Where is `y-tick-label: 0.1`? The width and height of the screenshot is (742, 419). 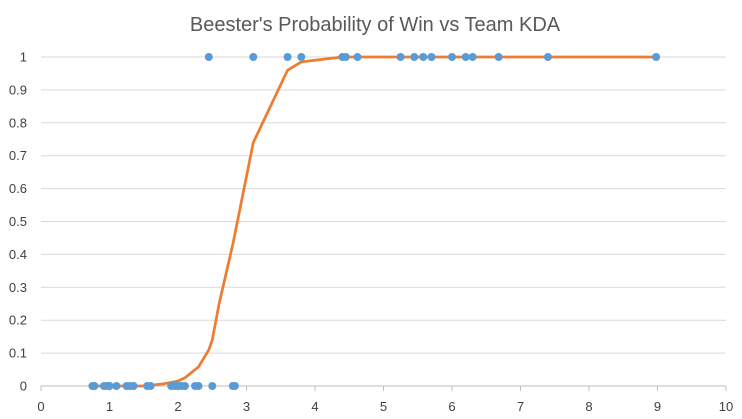
y-tick-label: 0.1 is located at coordinates (18, 353).